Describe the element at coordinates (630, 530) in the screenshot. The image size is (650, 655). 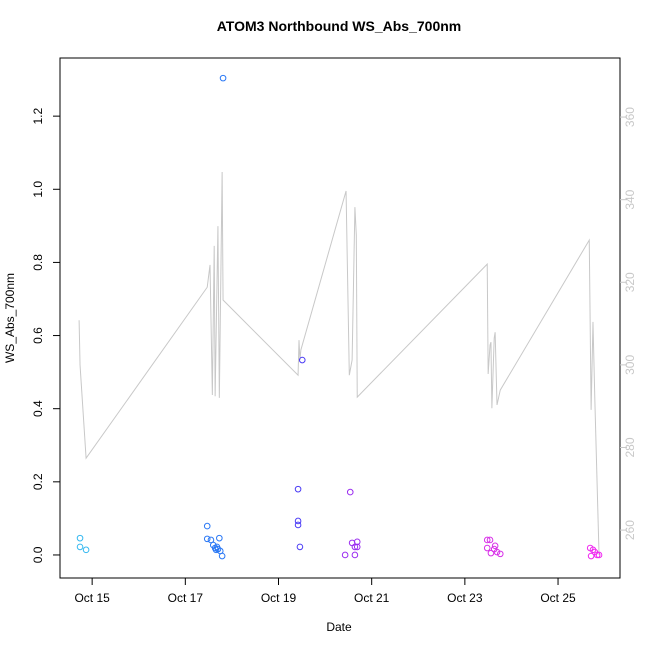
I see `y2-tick-label: 260` at that location.